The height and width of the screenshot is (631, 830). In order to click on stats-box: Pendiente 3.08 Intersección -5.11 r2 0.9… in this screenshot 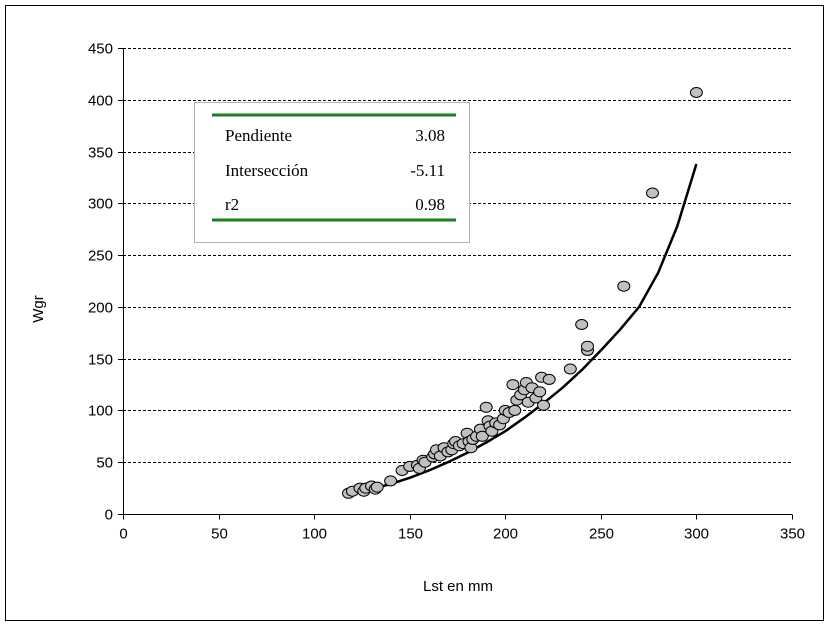, I will do `click(332, 172)`.